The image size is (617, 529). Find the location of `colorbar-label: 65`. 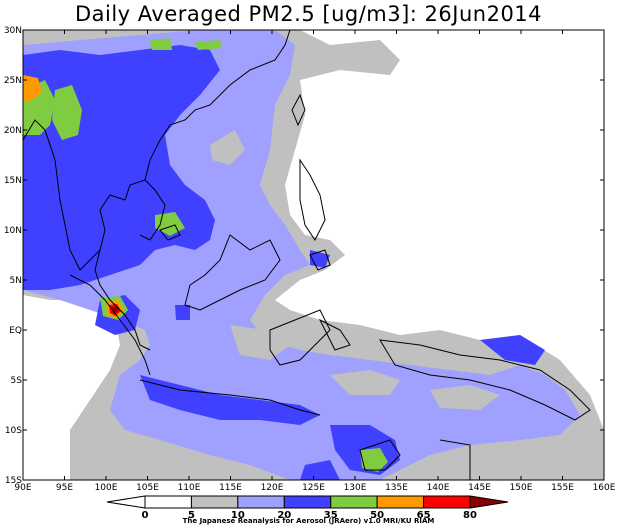

colorbar-label: 65 is located at coordinates (424, 515).